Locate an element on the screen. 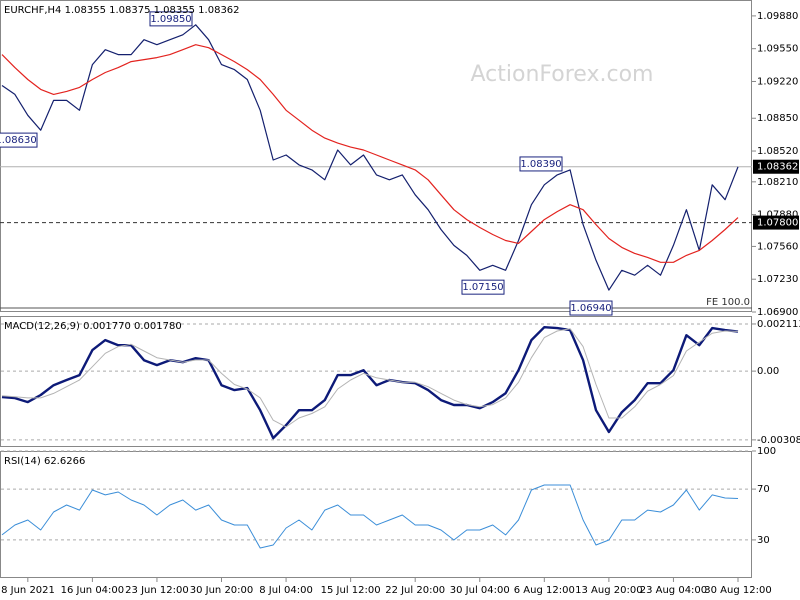  y-tick-label: 1.07880 is located at coordinates (777, 215).